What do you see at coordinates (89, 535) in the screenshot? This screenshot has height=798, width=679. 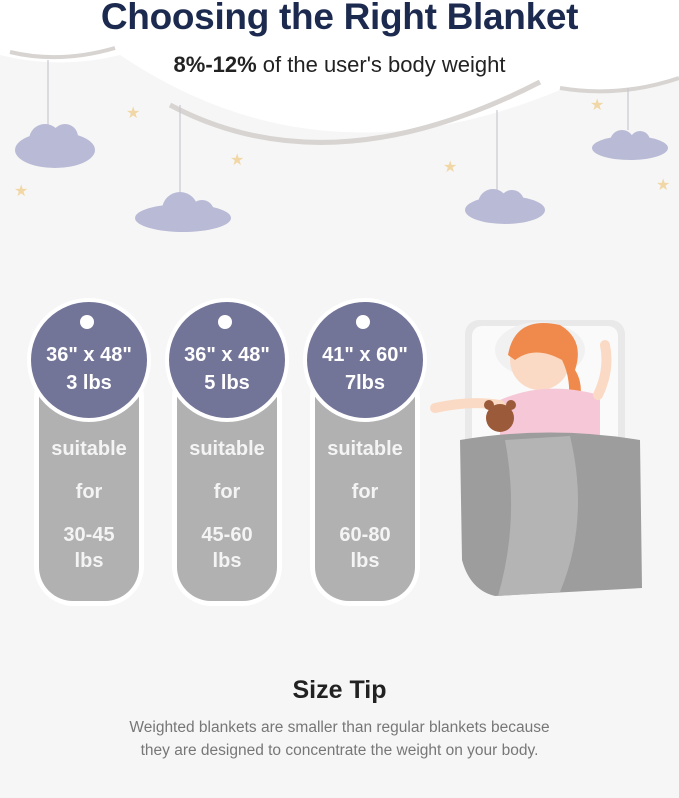 I see `tag-range: 30-45` at bounding box center [89, 535].